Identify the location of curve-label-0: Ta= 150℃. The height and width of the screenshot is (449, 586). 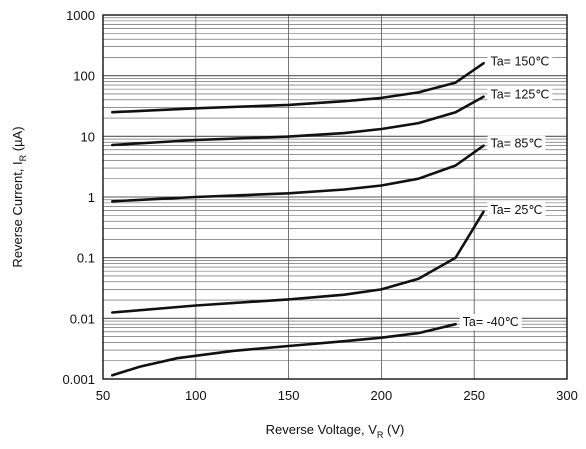
(519, 61).